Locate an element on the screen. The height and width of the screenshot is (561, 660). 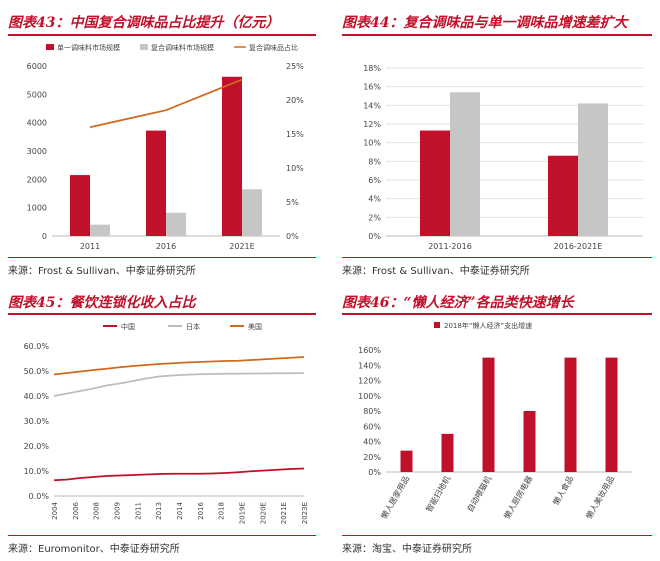
y2-tick-label: 20% is located at coordinates (295, 100).